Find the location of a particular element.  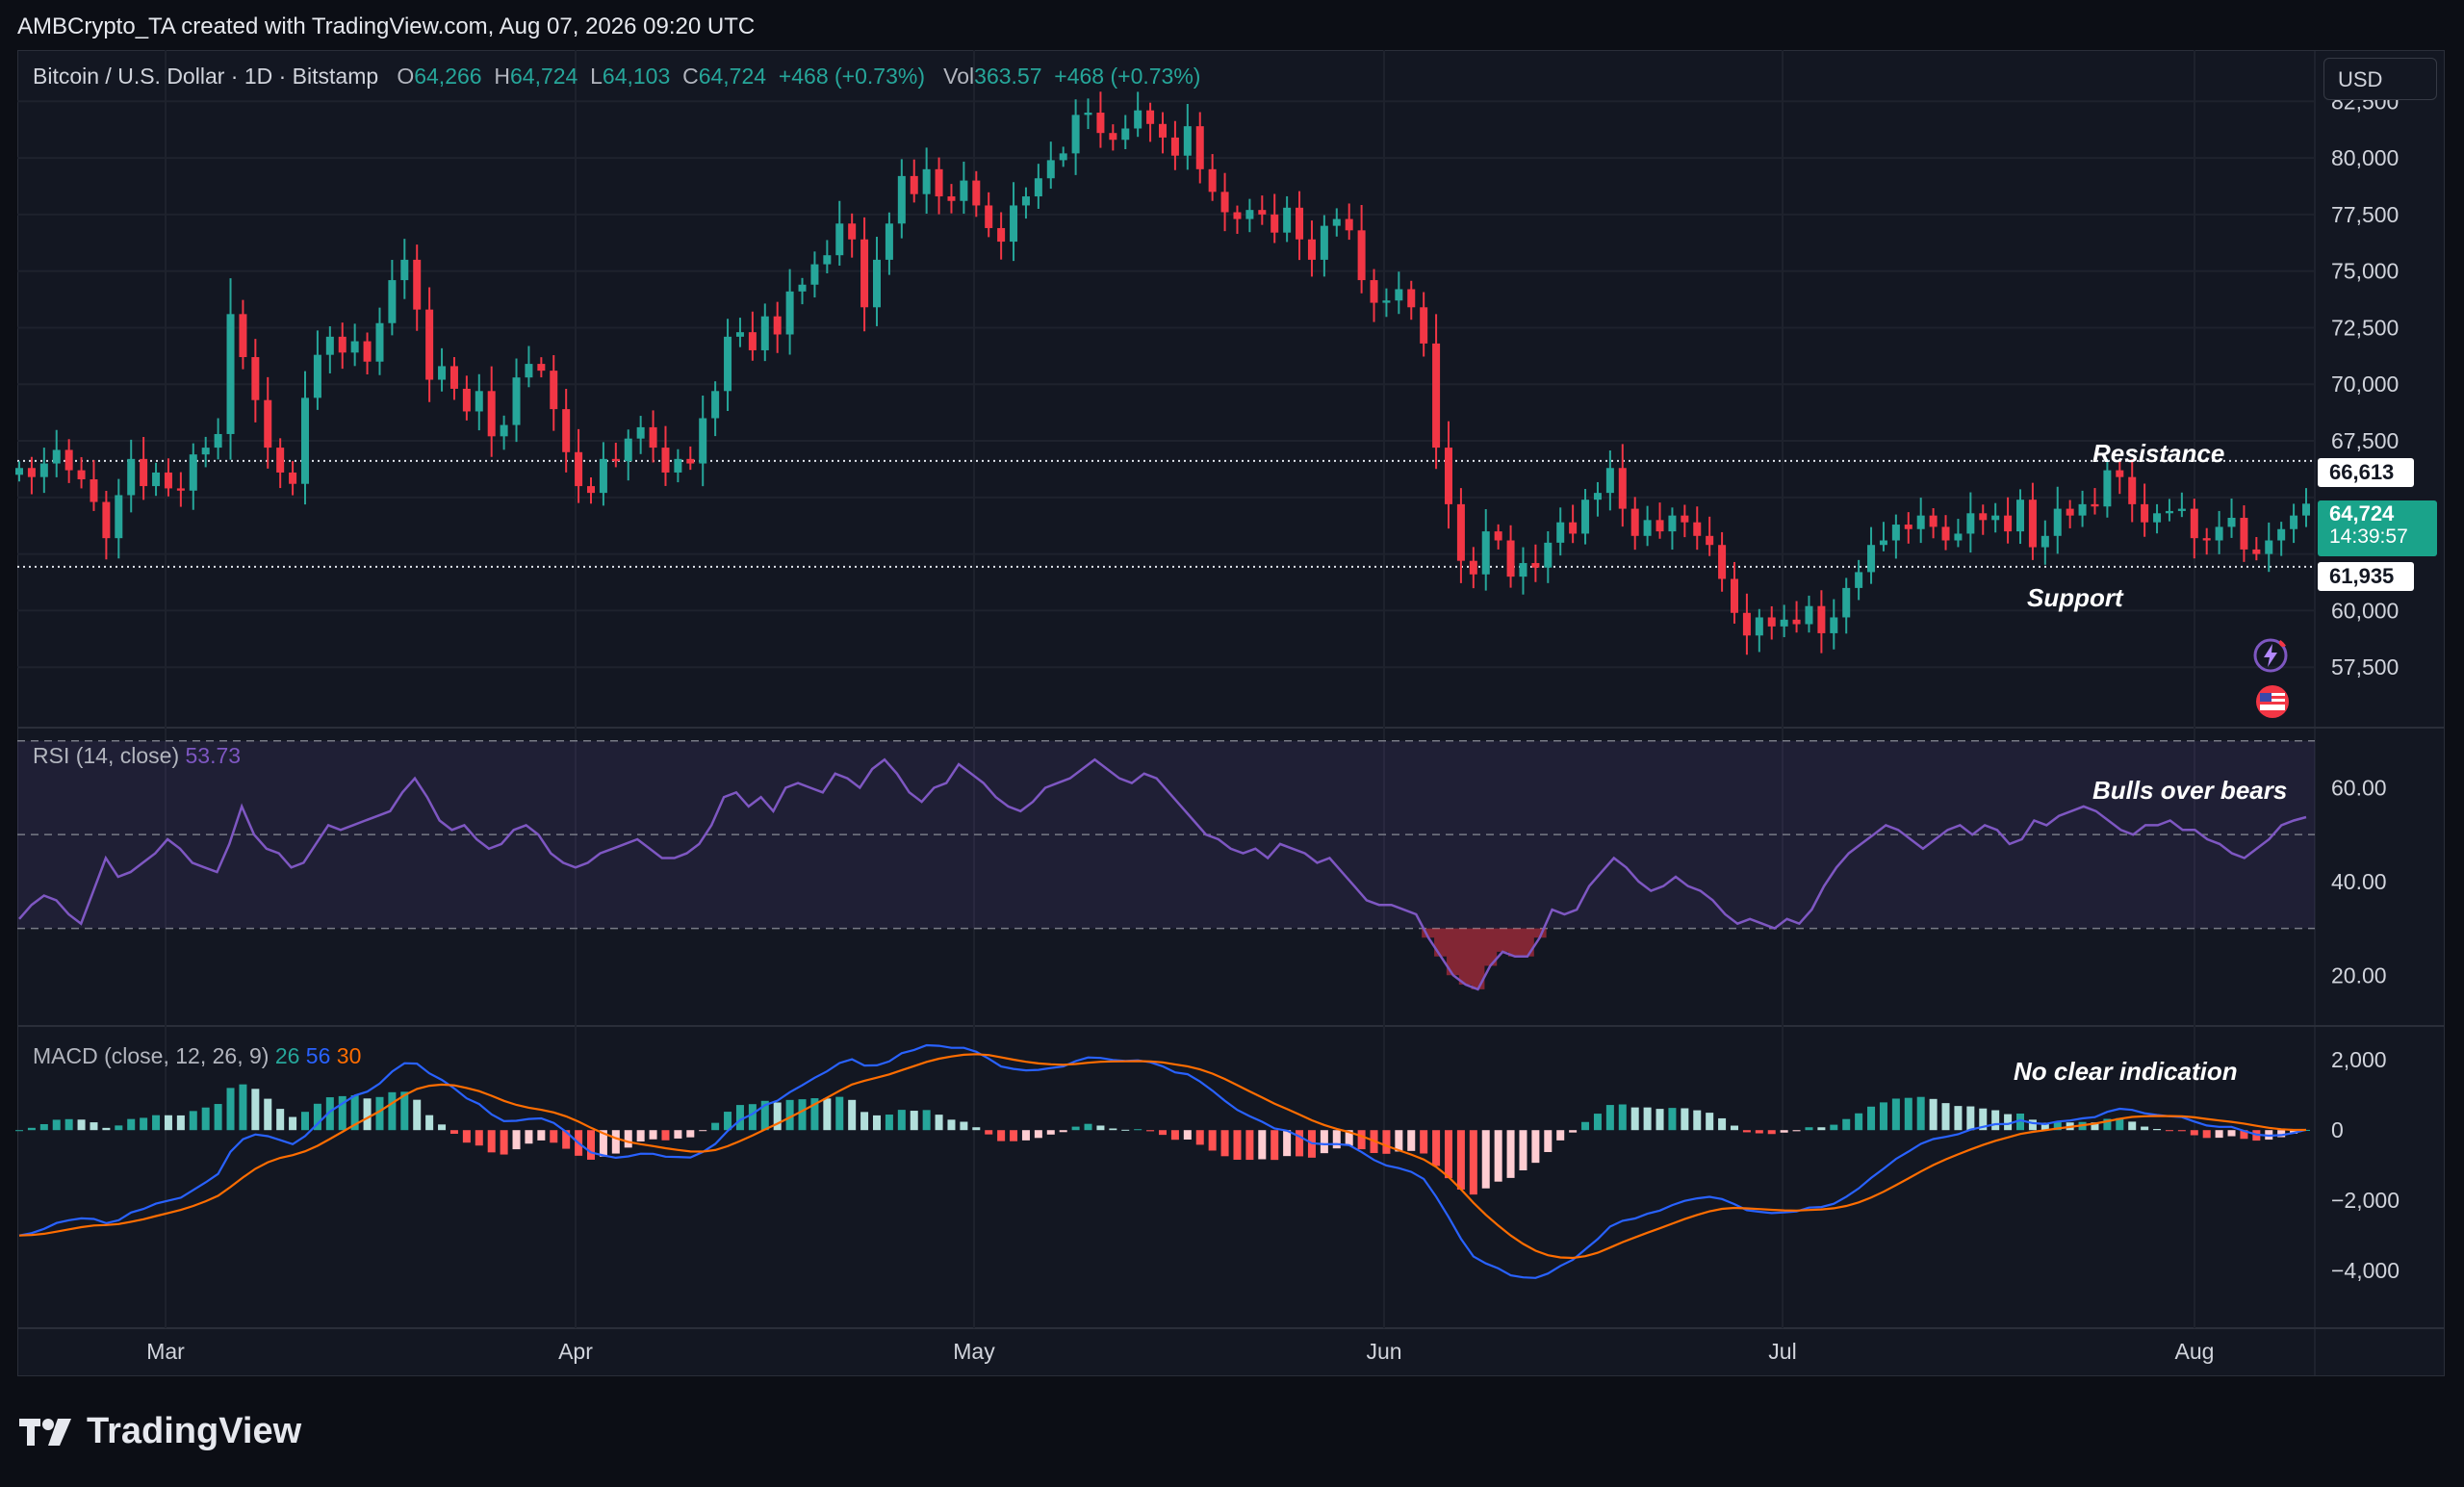

support-price-tag: 61,935 is located at coordinates (2366, 576).